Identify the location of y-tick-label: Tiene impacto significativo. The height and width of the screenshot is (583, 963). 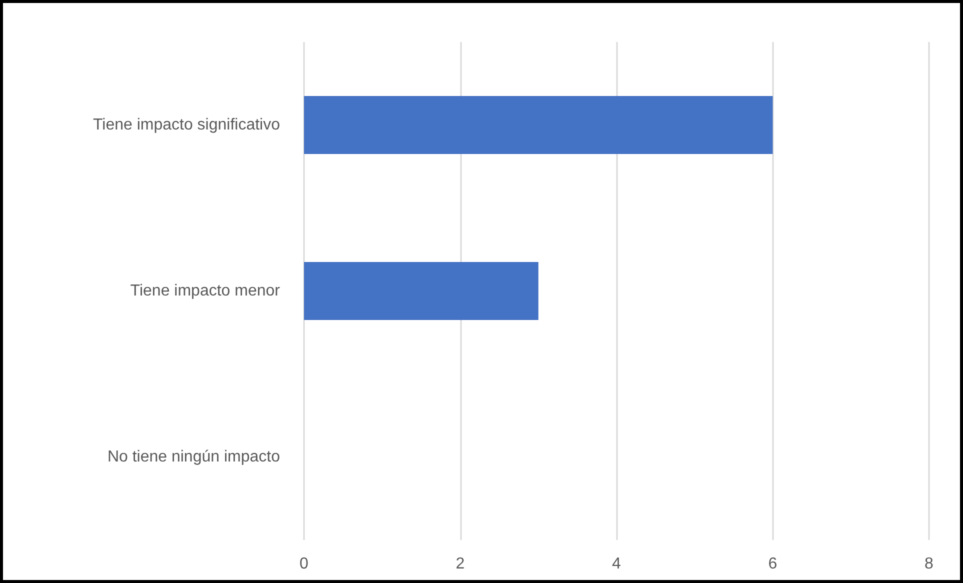
(186, 125).